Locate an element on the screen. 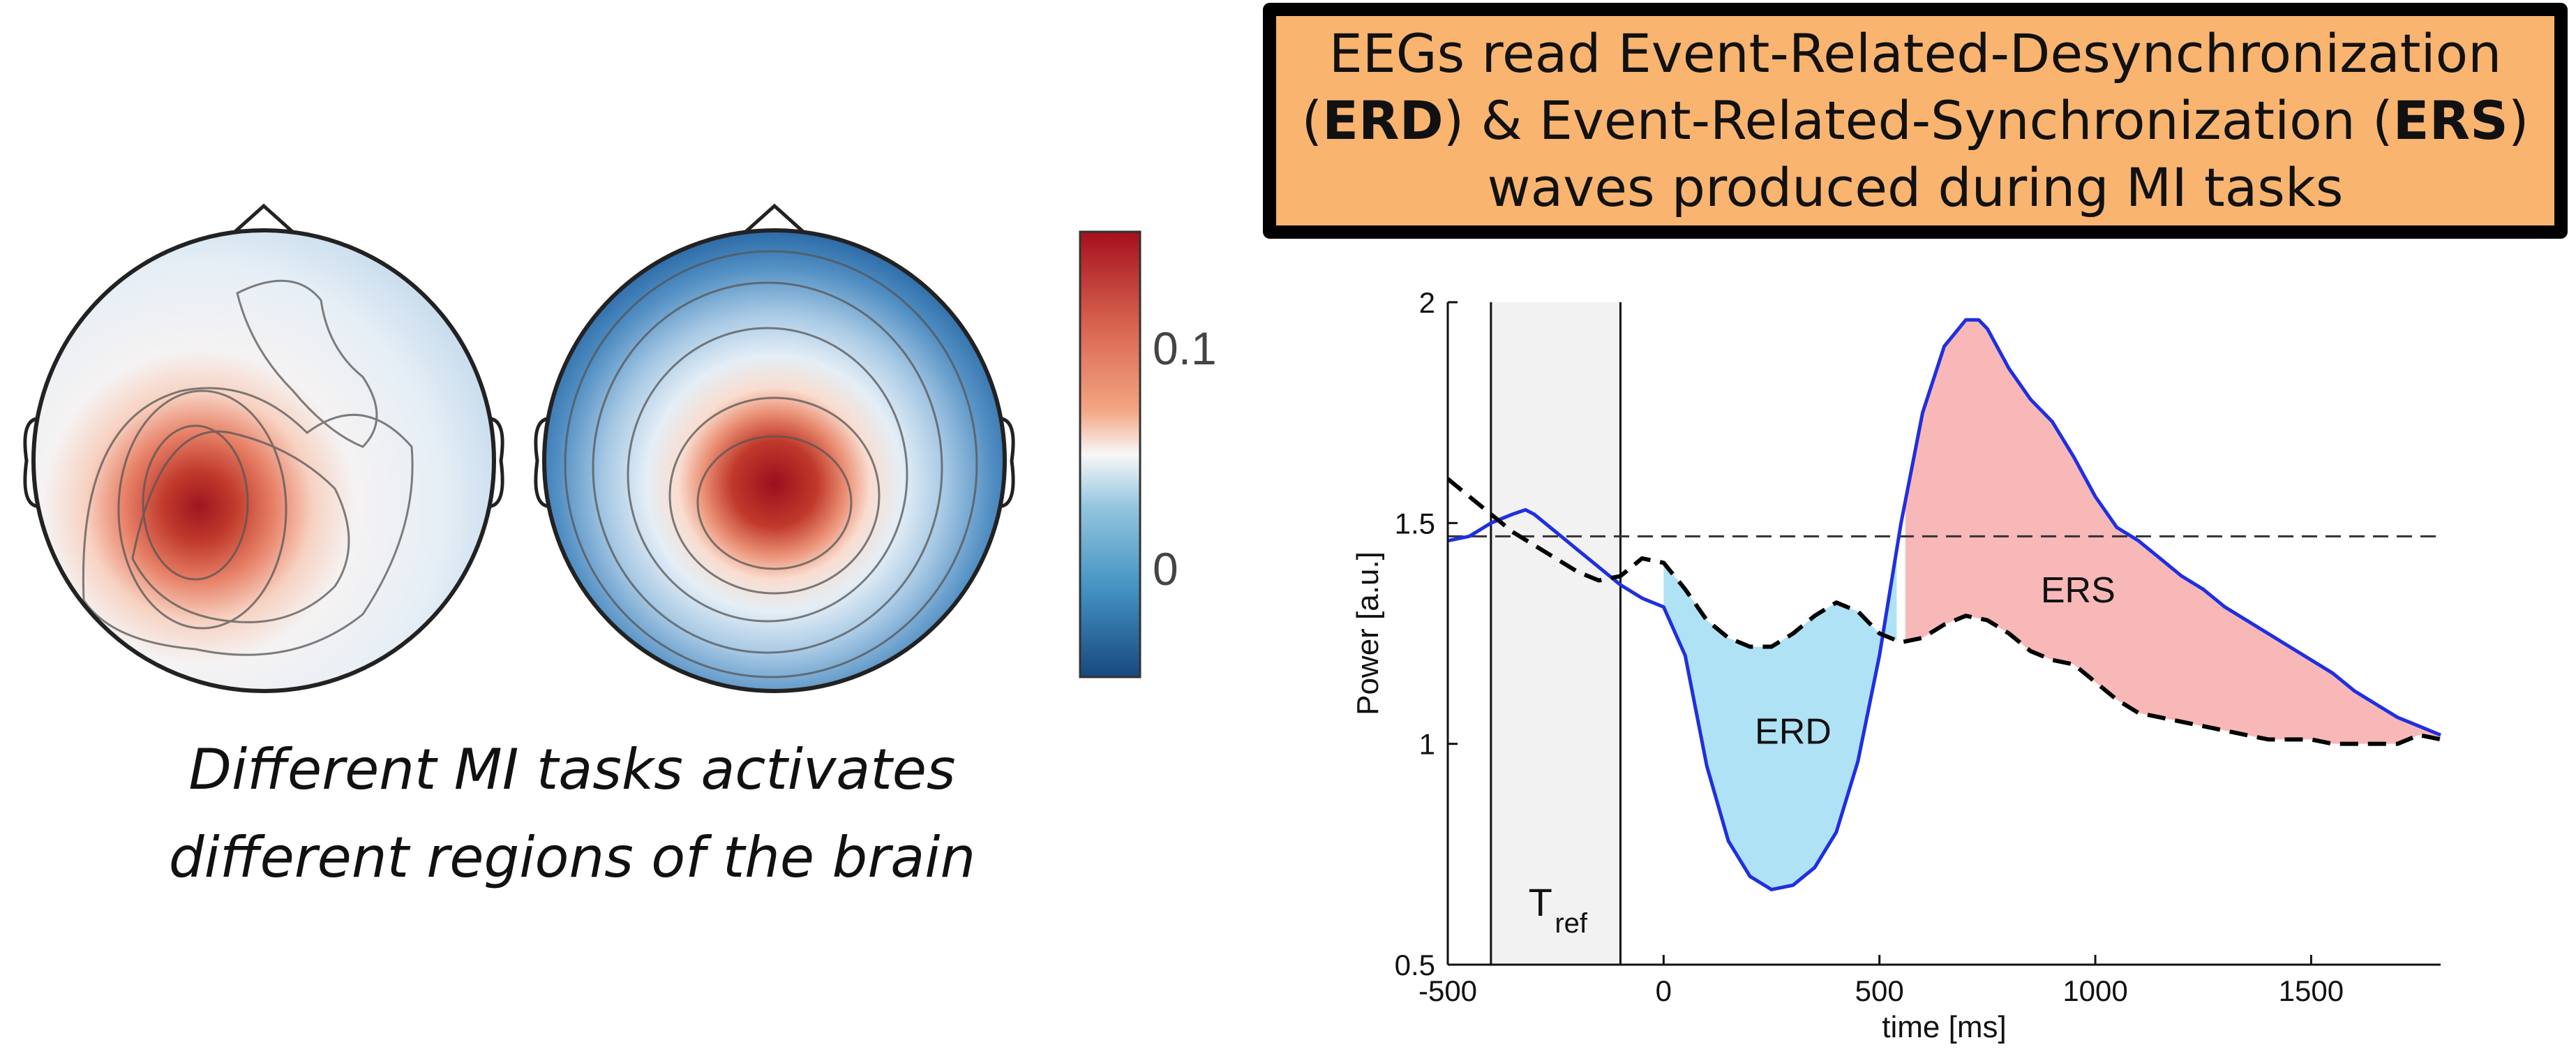 Image resolution: width=2576 pixels, height=1054 pixels. x-tick-label: -500 is located at coordinates (1448, 990).